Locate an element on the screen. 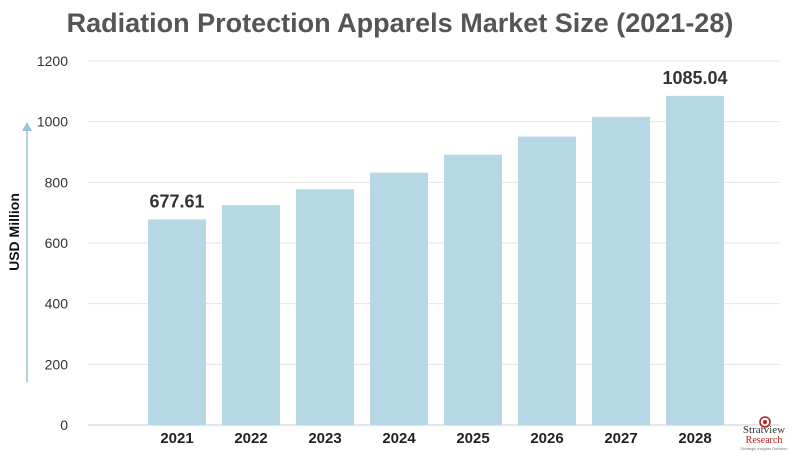  y-tick-label: 1200 is located at coordinates (52, 61).